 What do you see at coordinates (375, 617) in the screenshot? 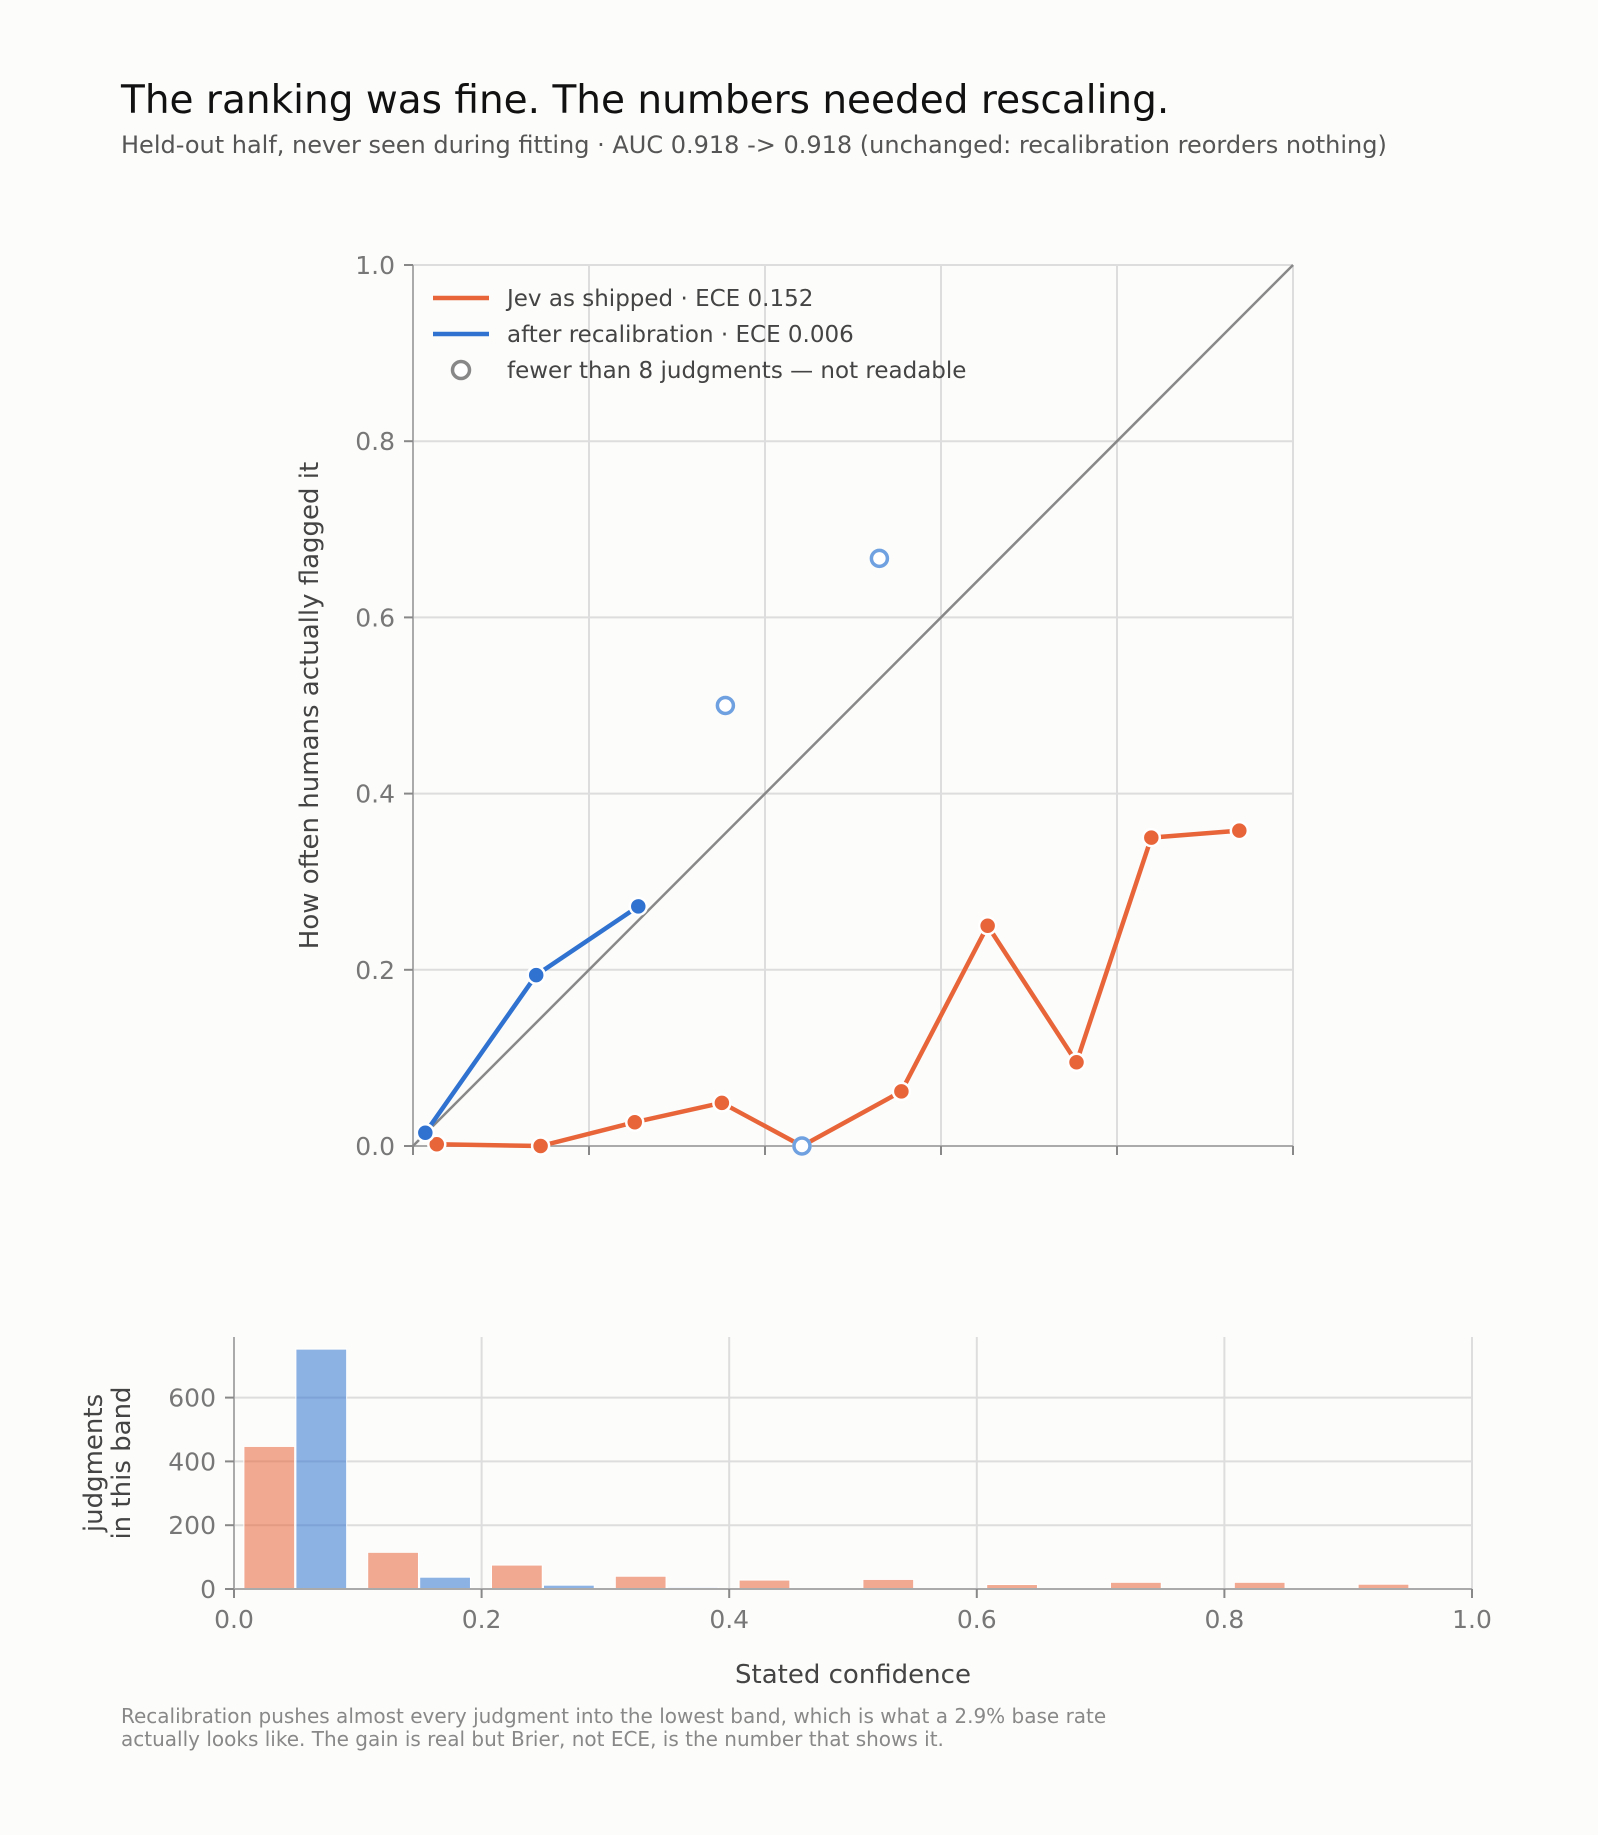
I see `y-tick-label: 0.6` at bounding box center [375, 617].